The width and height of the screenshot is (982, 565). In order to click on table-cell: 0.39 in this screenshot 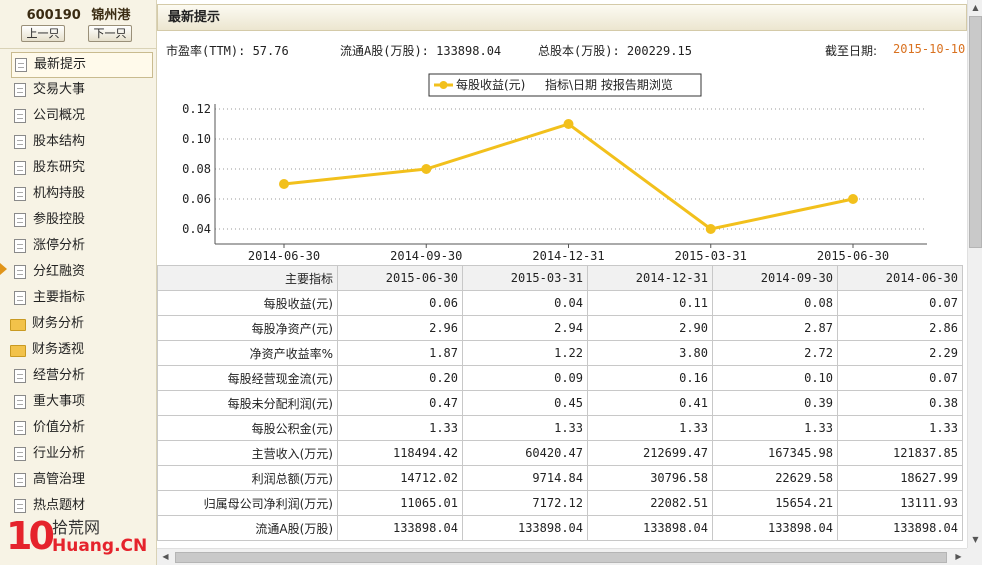, I will do `click(775, 403)`.